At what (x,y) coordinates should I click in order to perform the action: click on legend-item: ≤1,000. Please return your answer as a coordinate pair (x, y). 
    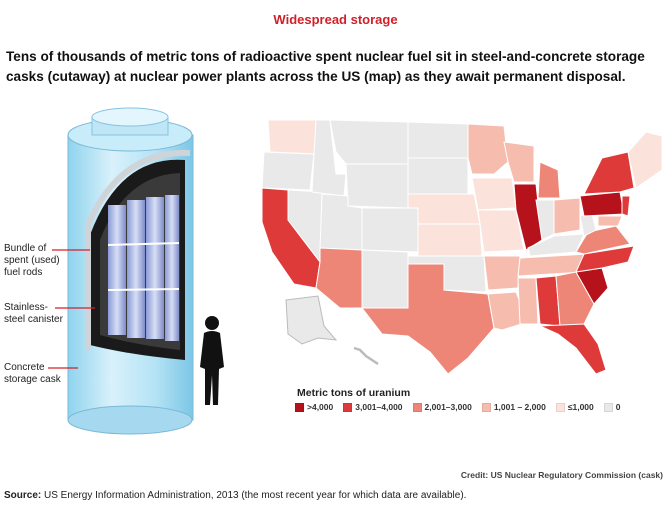
    Looking at the image, I should click on (574, 407).